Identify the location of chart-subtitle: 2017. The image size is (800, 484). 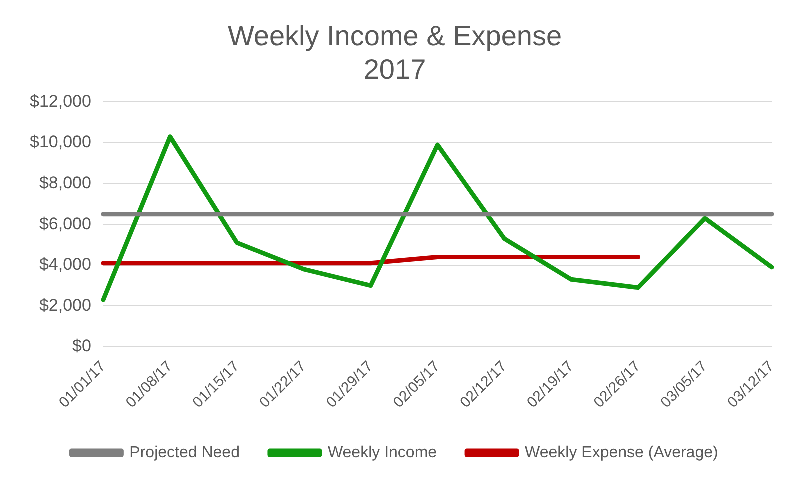
(395, 70).